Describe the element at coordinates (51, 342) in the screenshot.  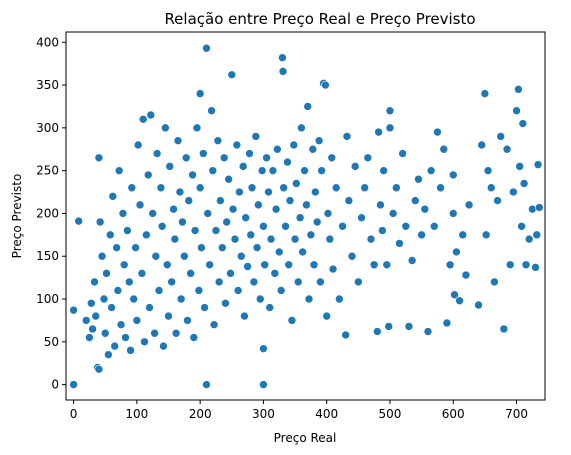
I see `y-tick-label-50: 50` at that location.